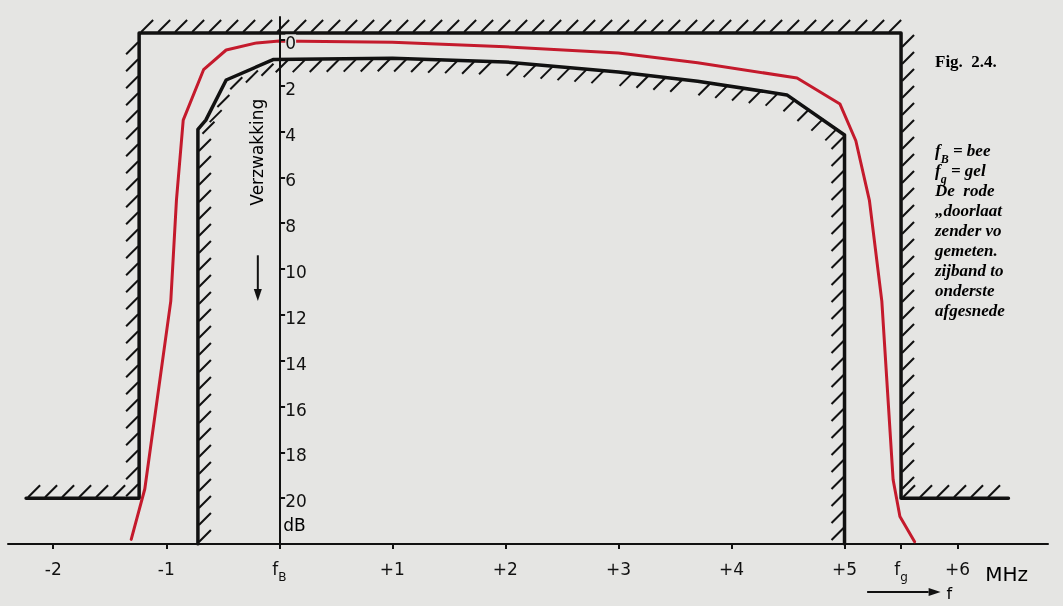  Describe the element at coordinates (296, 363) in the screenshot. I see `y-tick-label: 14` at that location.